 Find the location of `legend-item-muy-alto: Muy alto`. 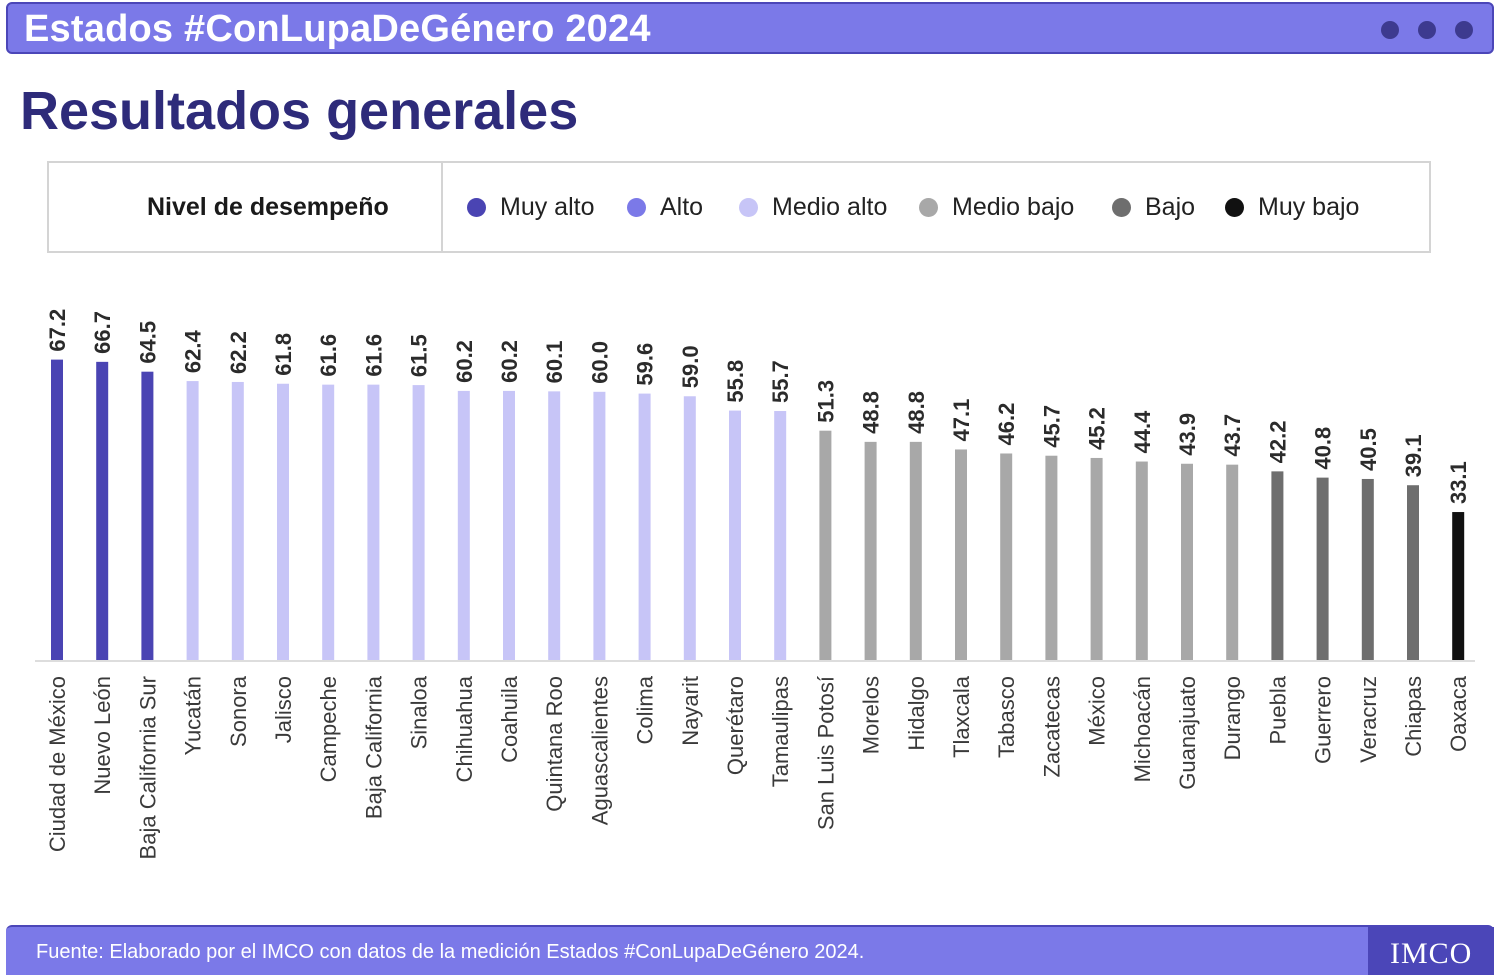

legend-item-muy-alto: Muy alto is located at coordinates (530, 207).